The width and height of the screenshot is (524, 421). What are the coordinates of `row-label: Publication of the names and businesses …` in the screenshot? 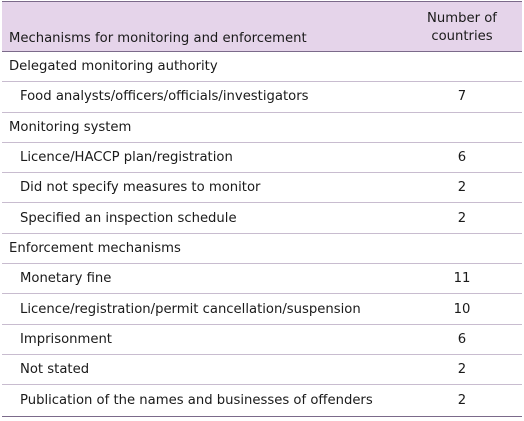 It's located at (196, 400).